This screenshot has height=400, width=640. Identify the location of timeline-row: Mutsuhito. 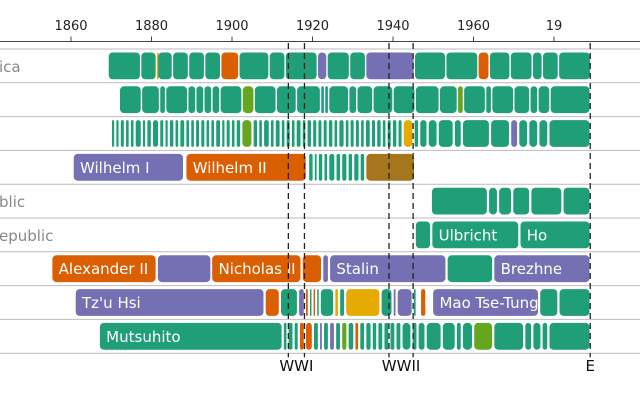
(344, 336).